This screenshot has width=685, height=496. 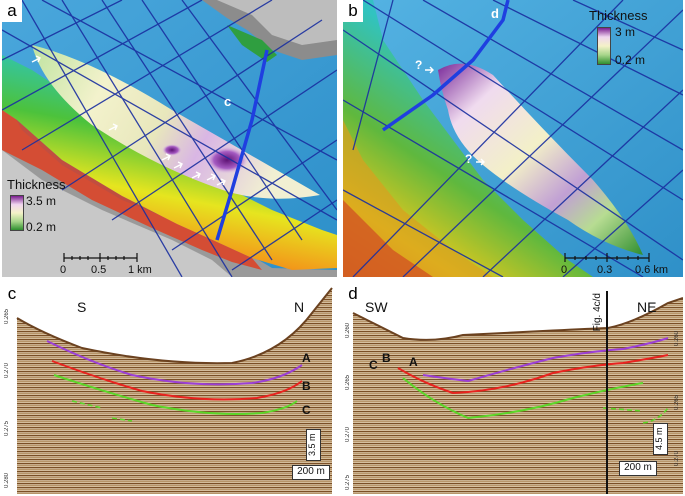 I want to click on panel-b-question-mark-2: ?, so click(x=469, y=159).